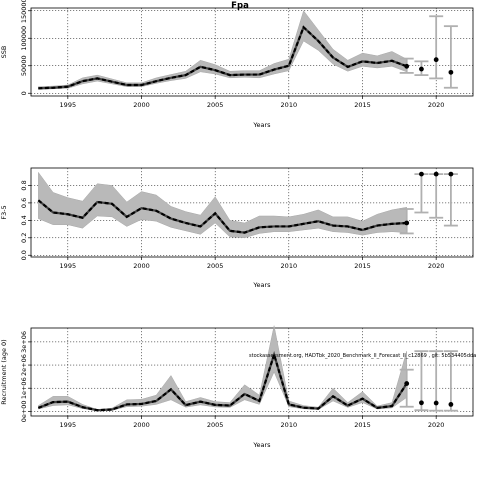  I want to click on y-tick-label: 150000, so click(24, 11).